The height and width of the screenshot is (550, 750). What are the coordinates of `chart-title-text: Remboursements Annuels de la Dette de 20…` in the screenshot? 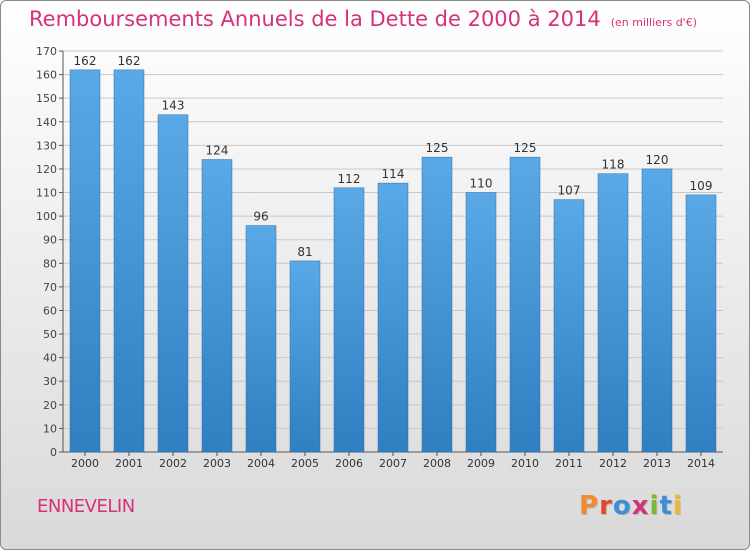 It's located at (315, 19).